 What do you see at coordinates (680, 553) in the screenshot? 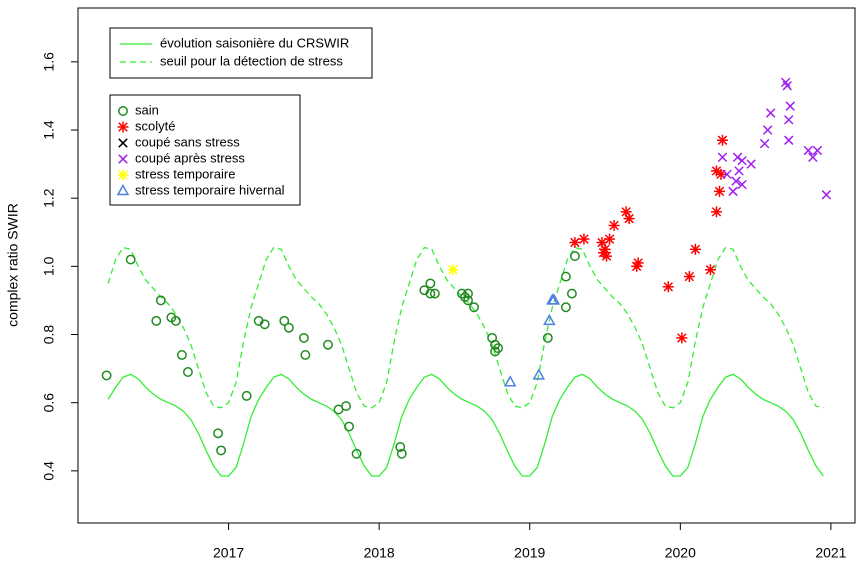
I see `x-tick-label: 2020` at bounding box center [680, 553].